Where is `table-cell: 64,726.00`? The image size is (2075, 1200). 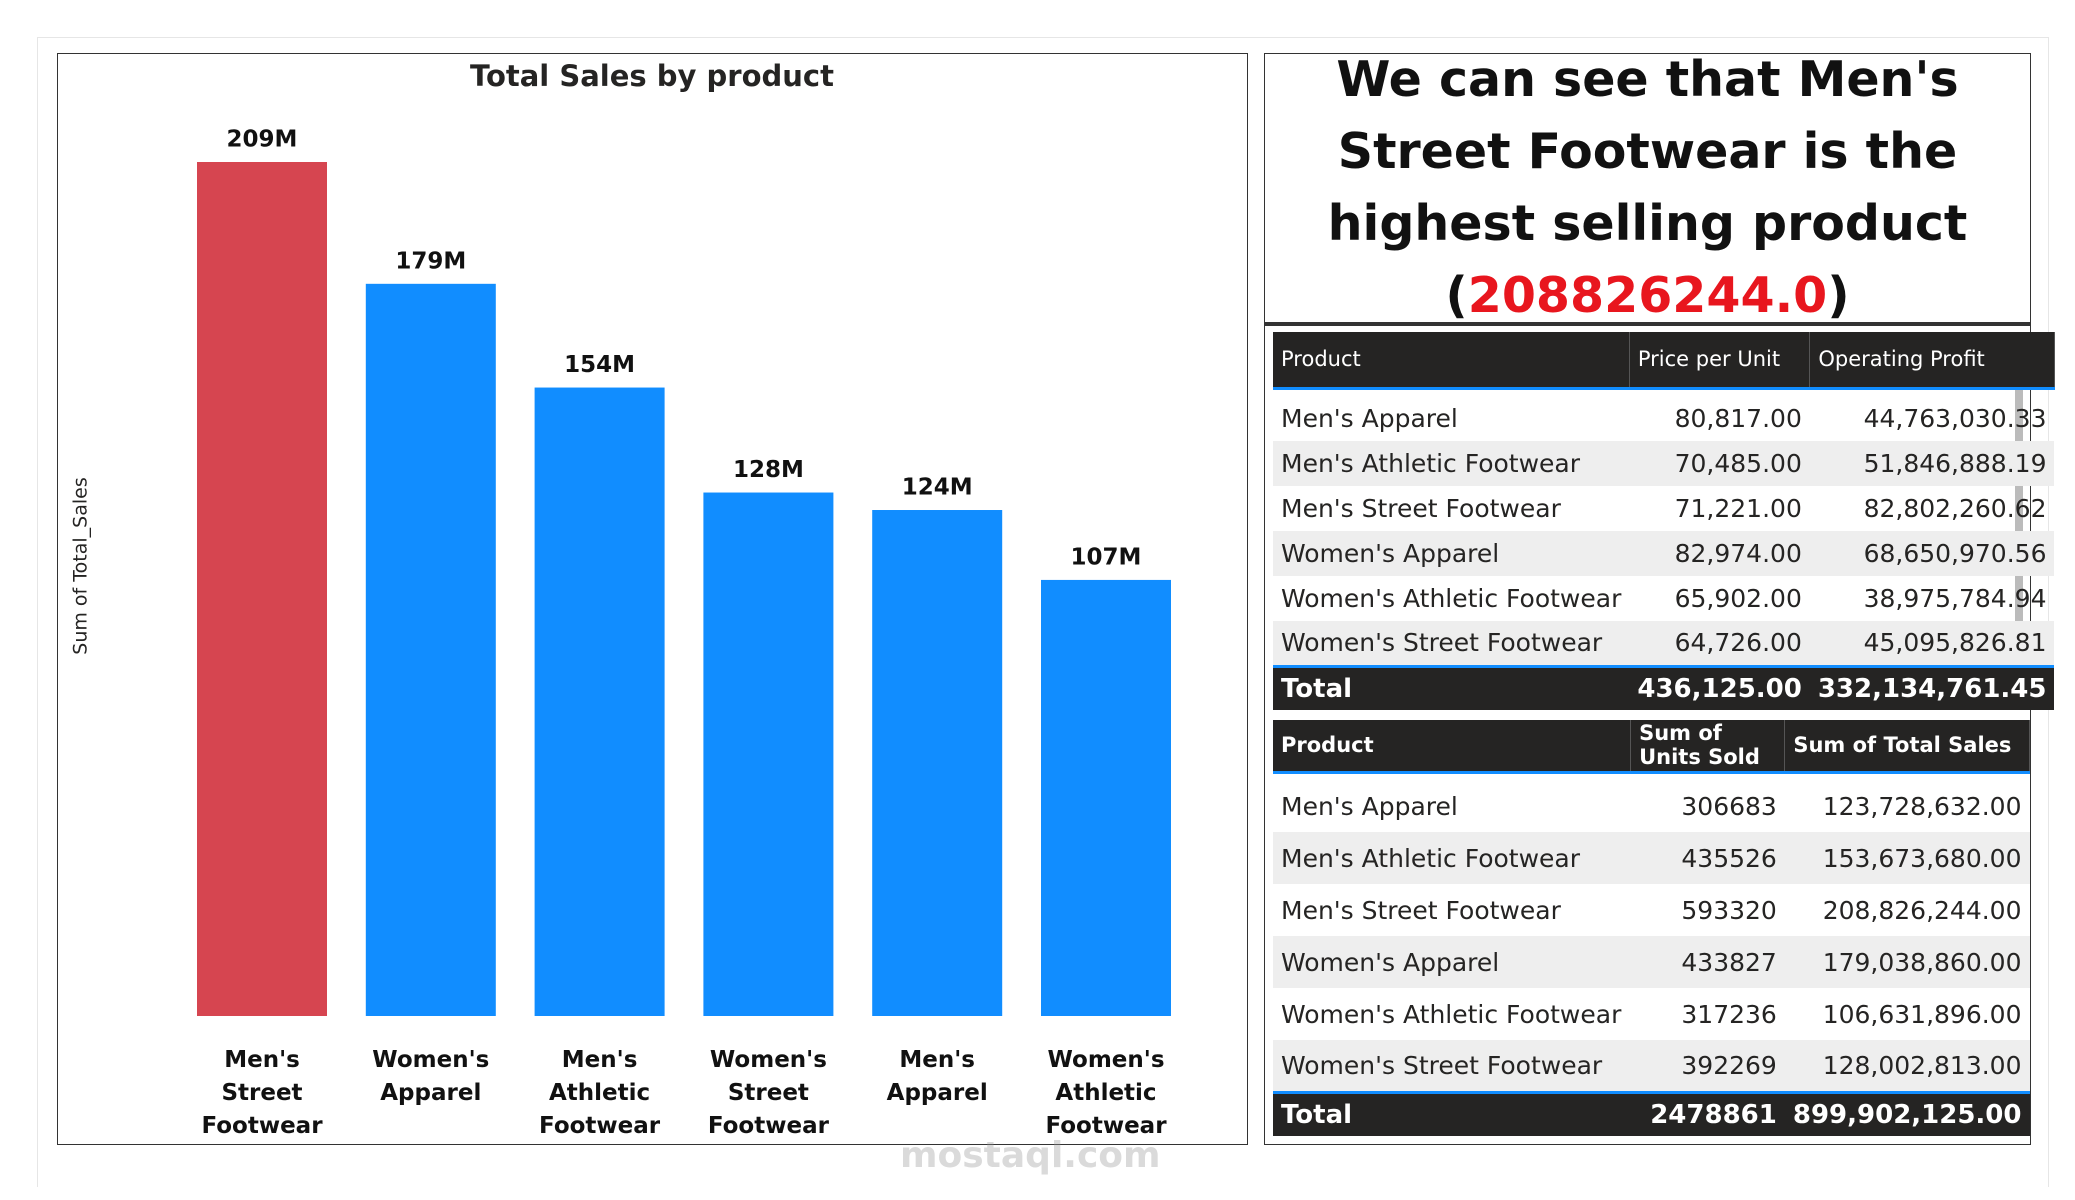 table-cell: 64,726.00 is located at coordinates (1719, 643).